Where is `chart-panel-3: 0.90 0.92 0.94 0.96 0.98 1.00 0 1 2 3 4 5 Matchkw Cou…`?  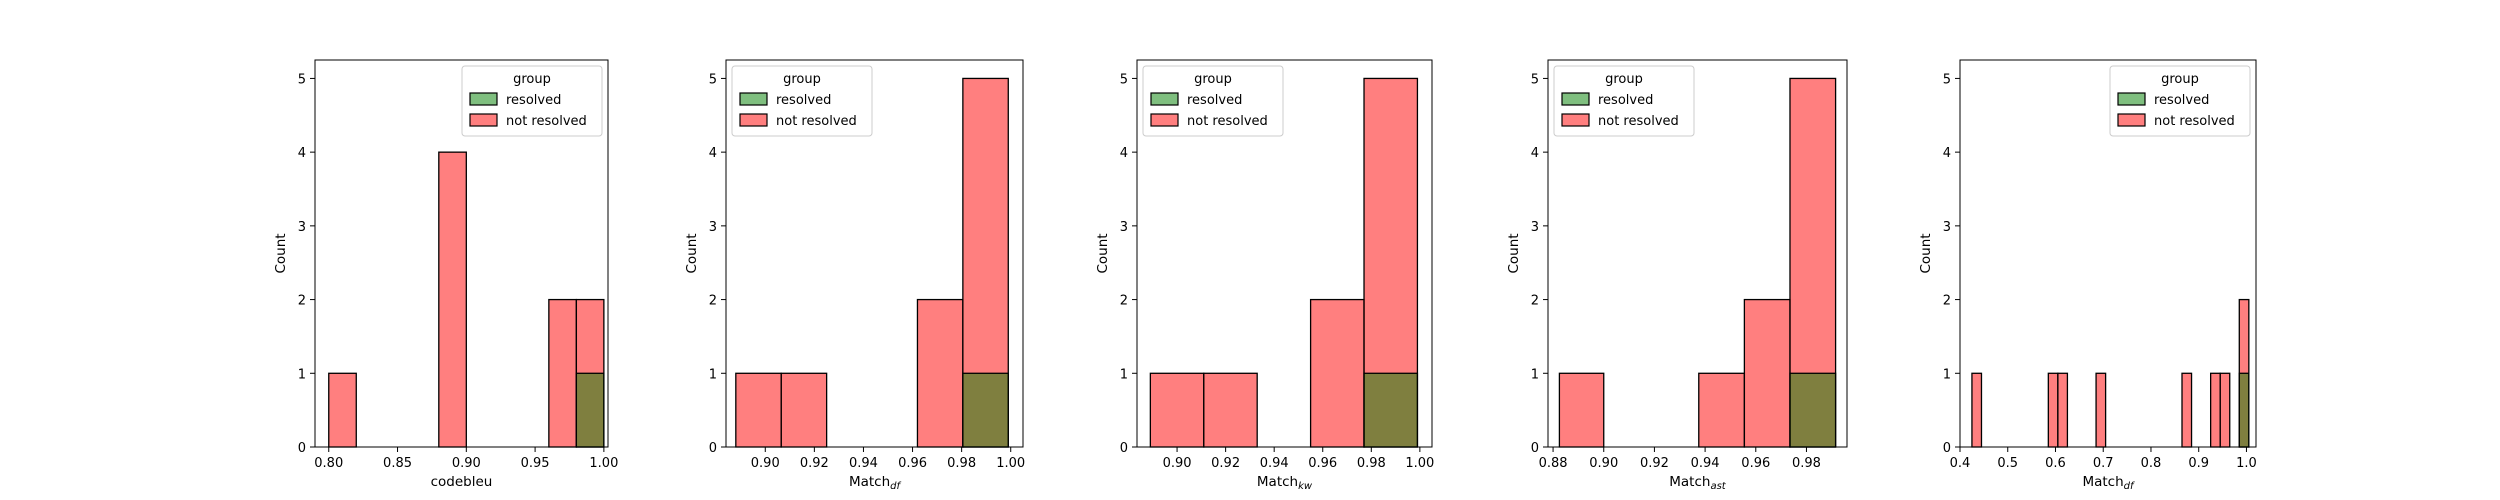 chart-panel-3: 0.90 0.92 0.94 0.96 0.98 1.00 0 1 2 3 4 5 Matchkw Cou… is located at coordinates (1264, 275).